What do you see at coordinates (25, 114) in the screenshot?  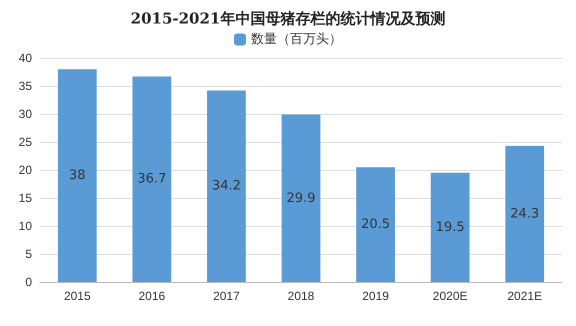 I see `y-tick-label: 30` at bounding box center [25, 114].